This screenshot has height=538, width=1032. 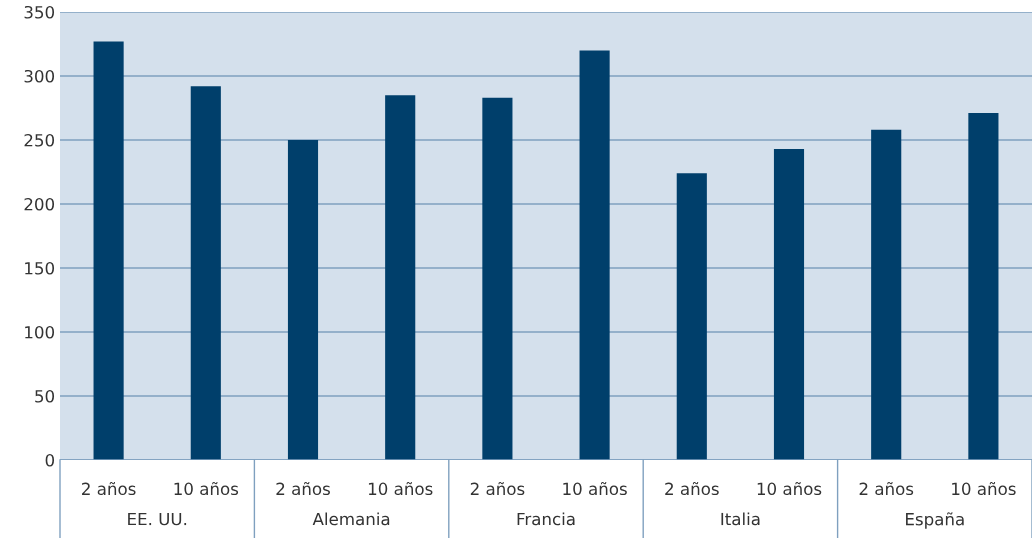 I want to click on text: Alemania, so click(x=351, y=519).